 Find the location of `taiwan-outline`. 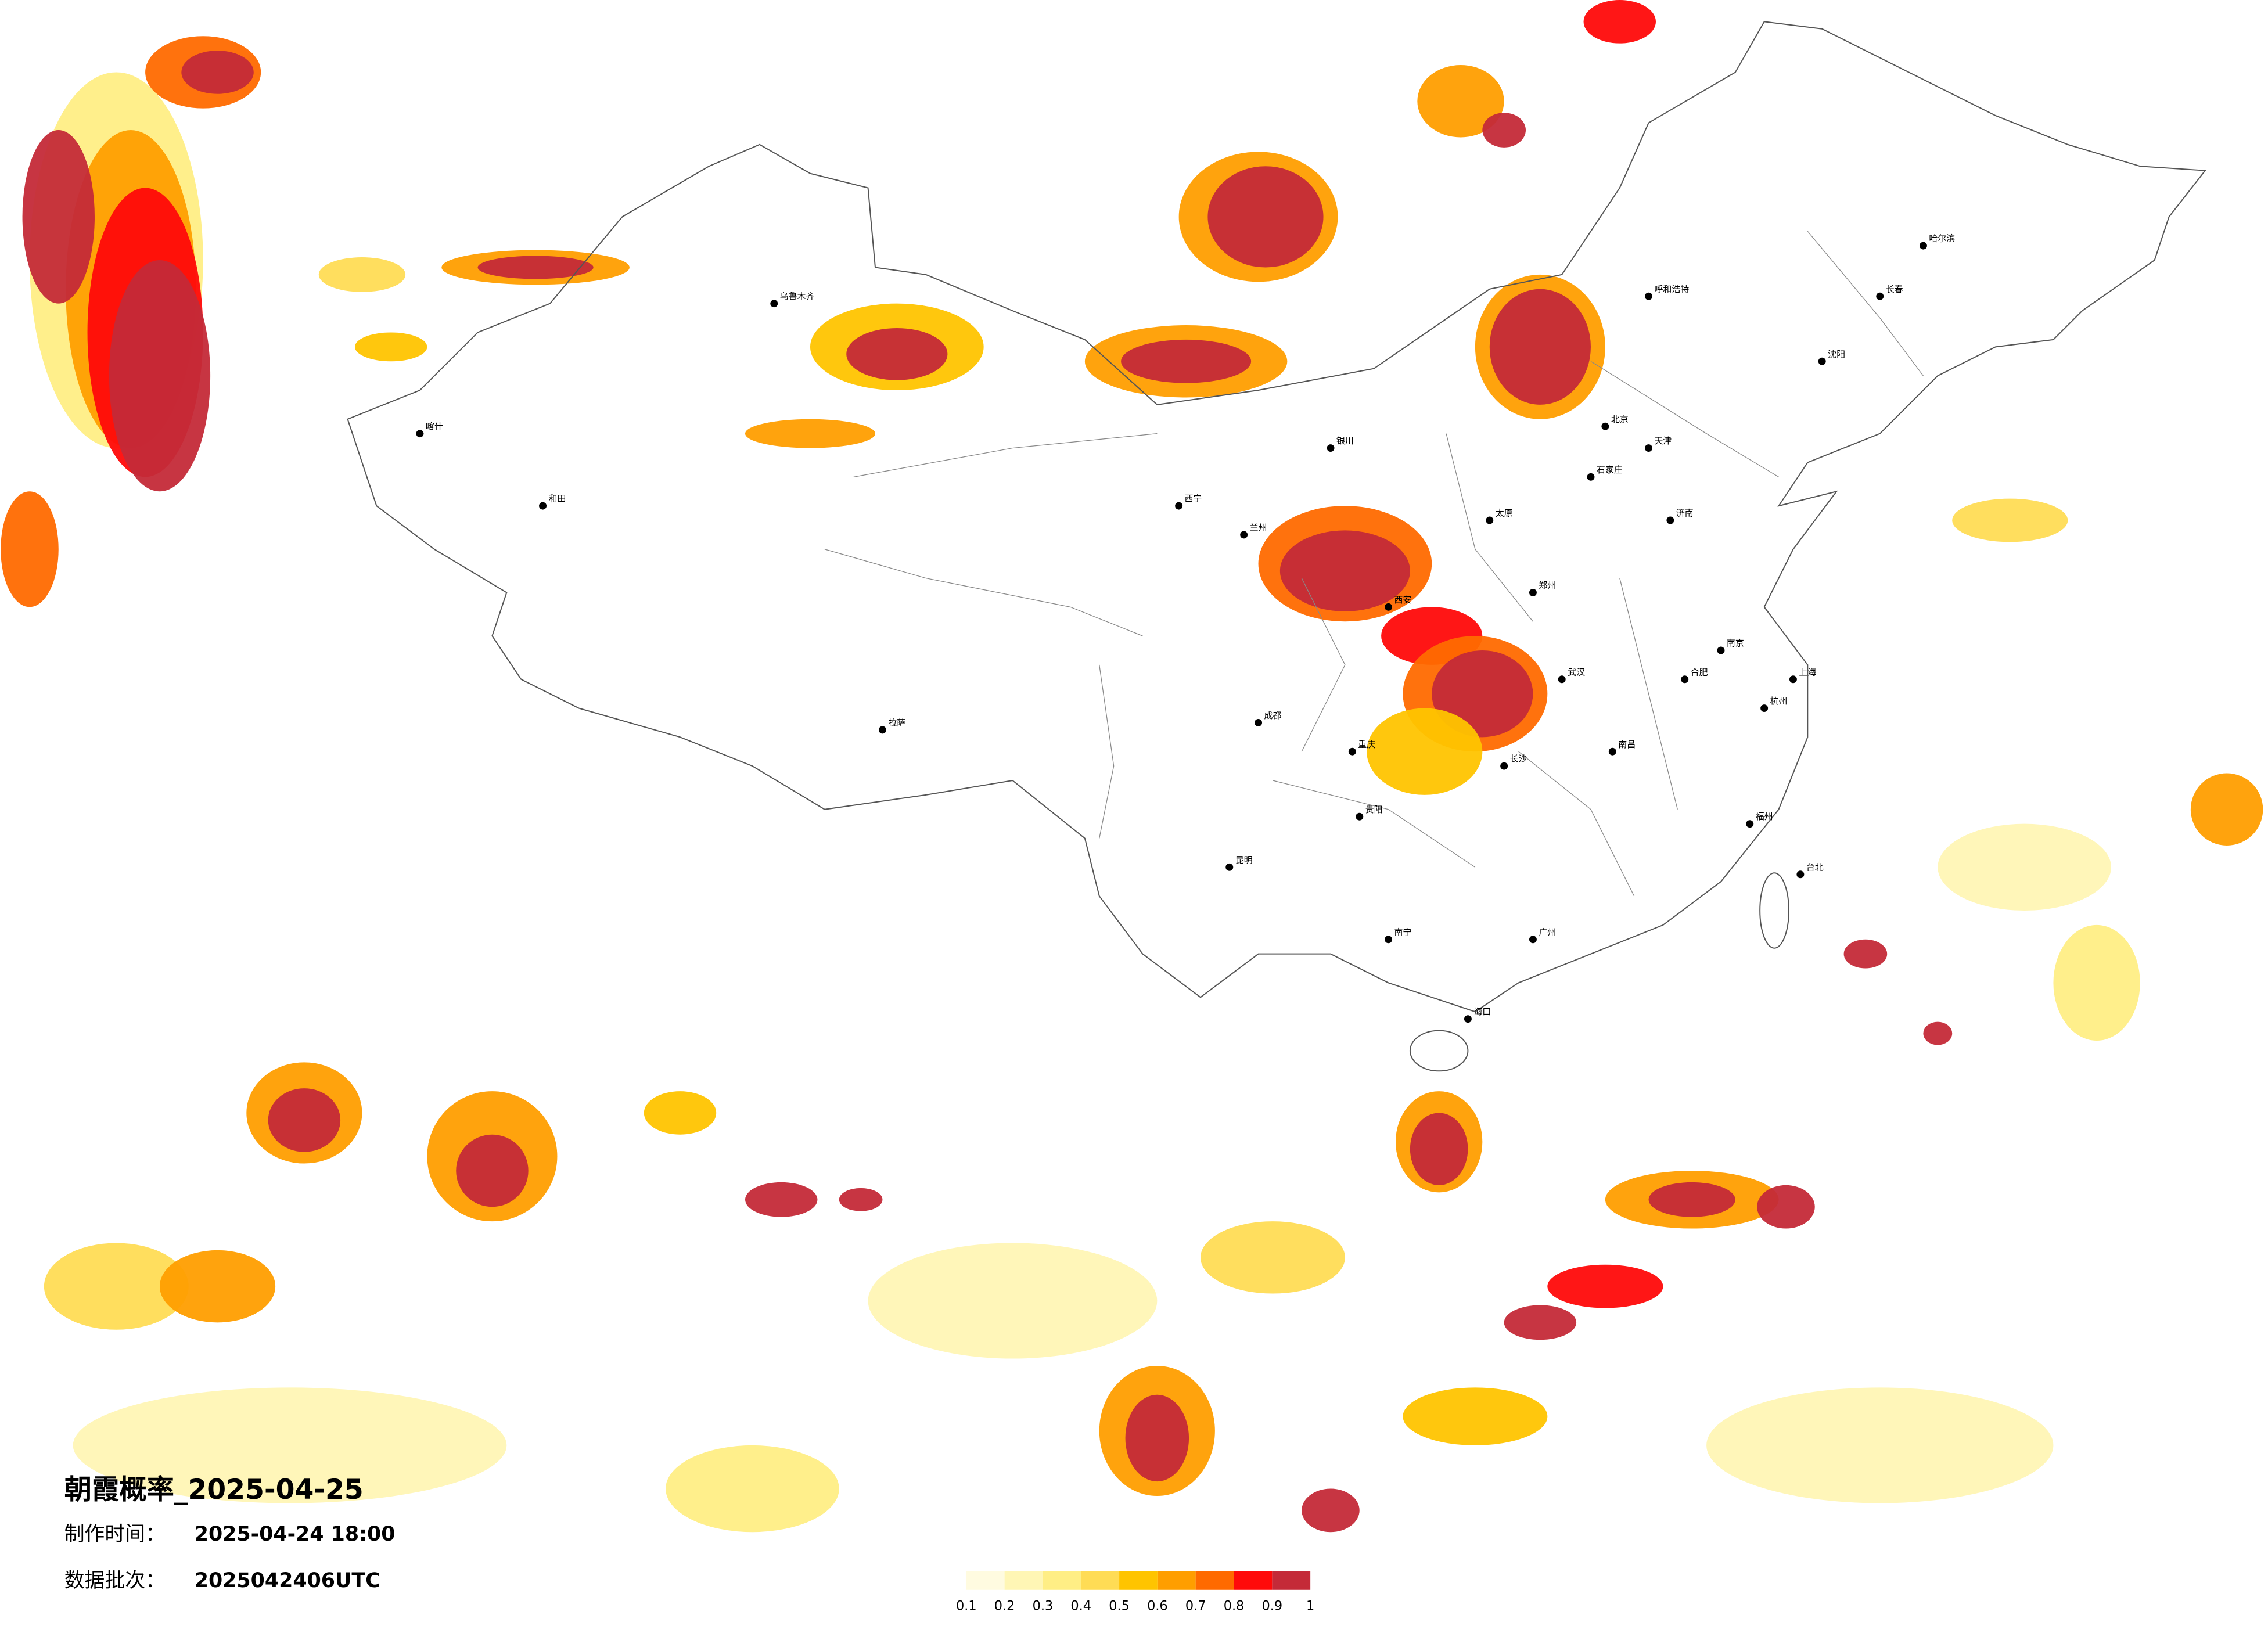

taiwan-outline is located at coordinates (1774, 911).